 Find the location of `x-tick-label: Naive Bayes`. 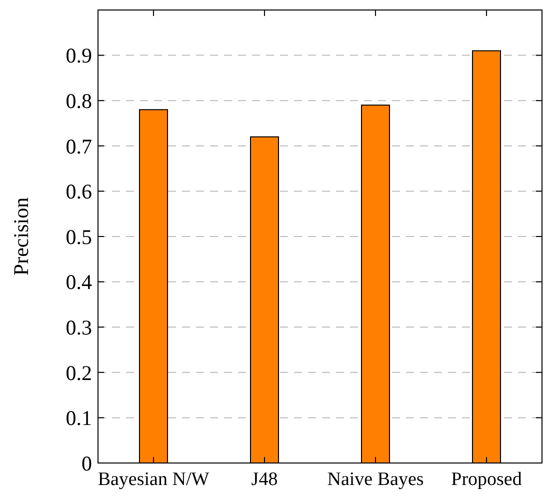

x-tick-label: Naive Bayes is located at coordinates (375, 479).